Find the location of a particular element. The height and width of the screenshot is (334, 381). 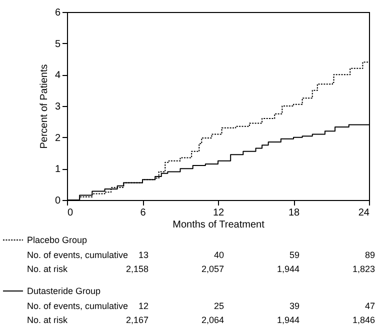

legend-label: Placebo Group is located at coordinates (57, 240).